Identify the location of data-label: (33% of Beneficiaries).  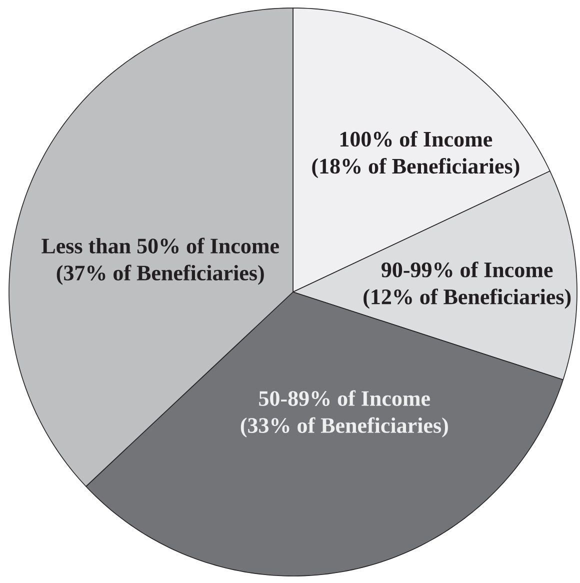
(344, 427).